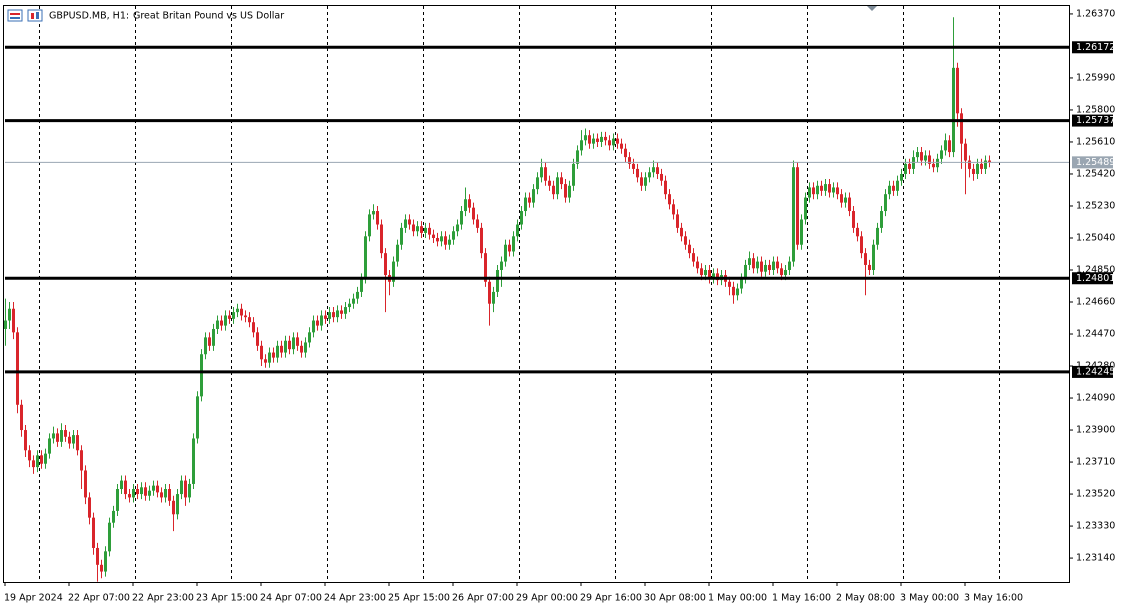 The height and width of the screenshot is (608, 1125). Describe the element at coordinates (291, 598) in the screenshot. I see `x-tick-label: 24 Apr 07:00` at that location.